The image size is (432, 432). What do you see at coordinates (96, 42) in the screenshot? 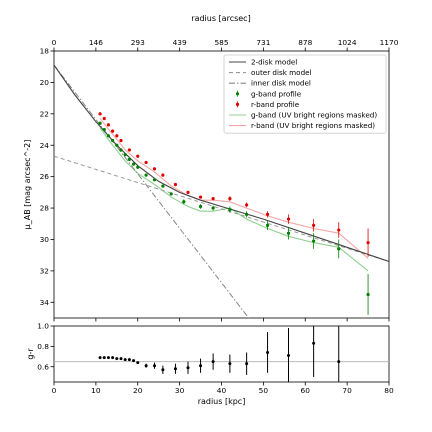
I see `top-tick-label: 146` at bounding box center [96, 42].